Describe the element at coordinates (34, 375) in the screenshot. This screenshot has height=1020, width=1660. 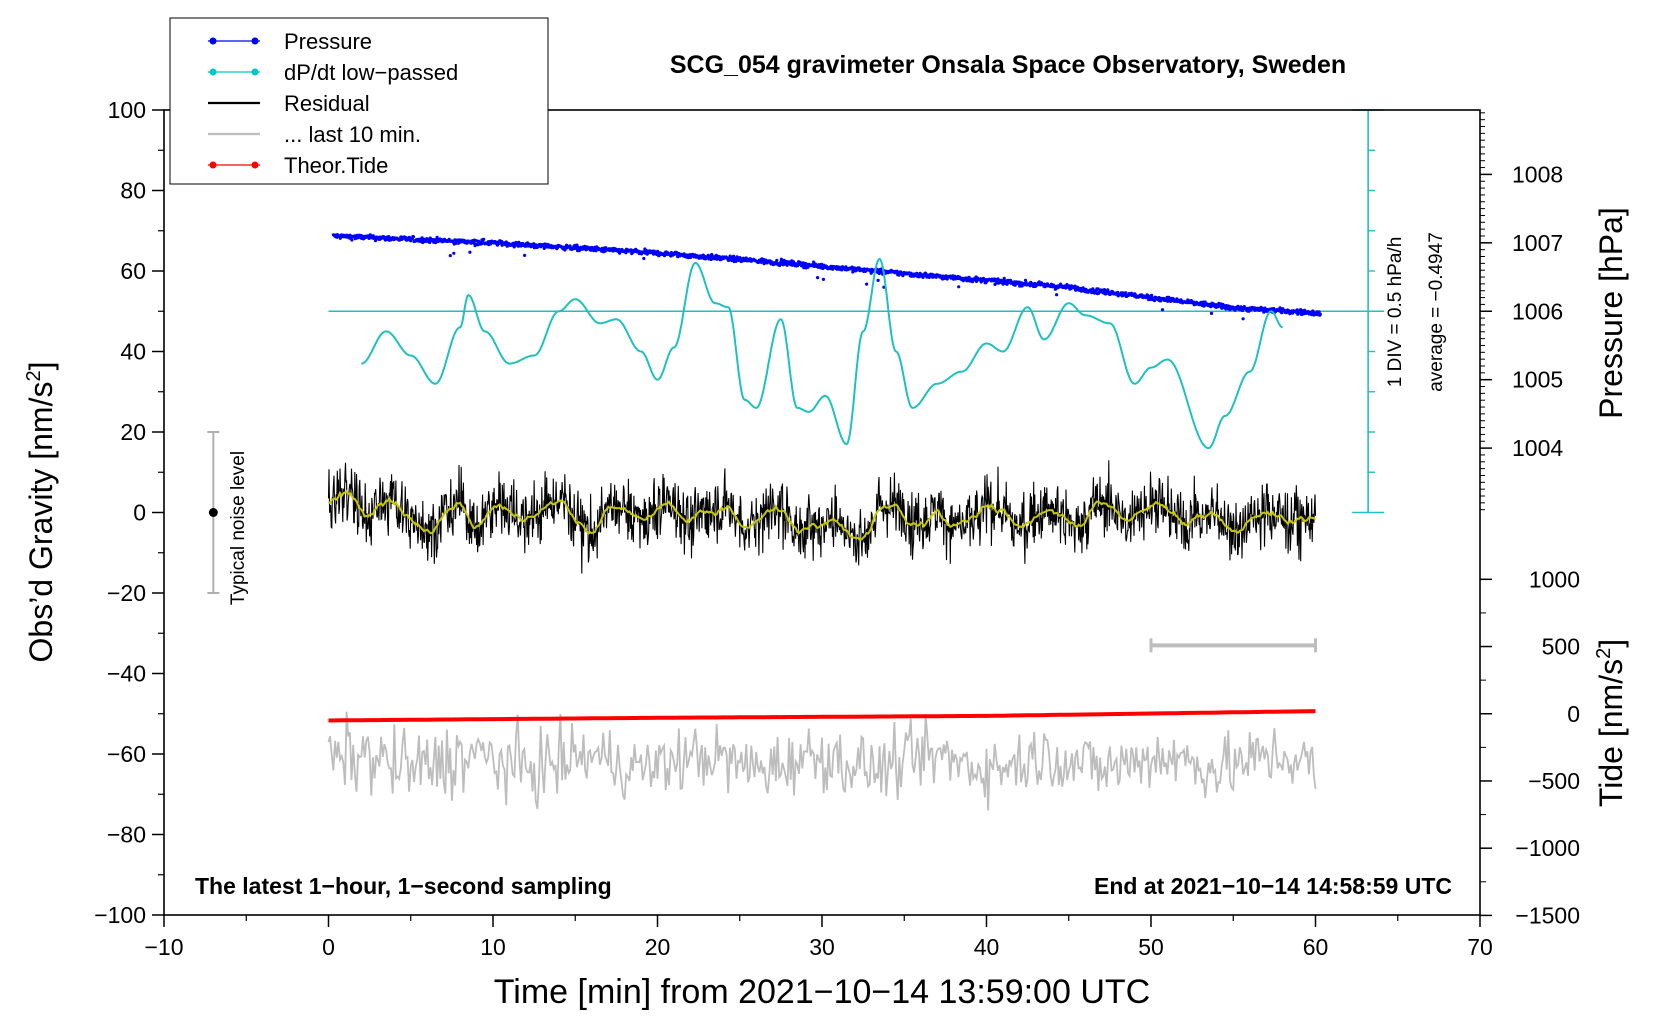
I see `y-axis-title-sup: 2` at that location.